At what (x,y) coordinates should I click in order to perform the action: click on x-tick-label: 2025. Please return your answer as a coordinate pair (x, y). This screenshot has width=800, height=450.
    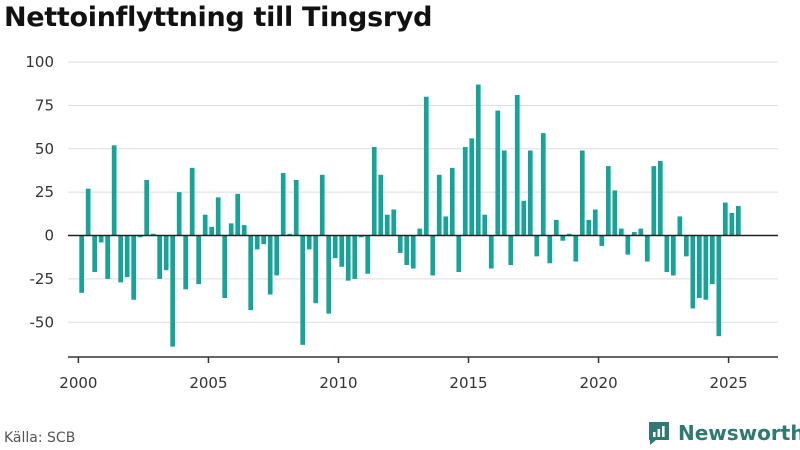
    Looking at the image, I should click on (728, 383).